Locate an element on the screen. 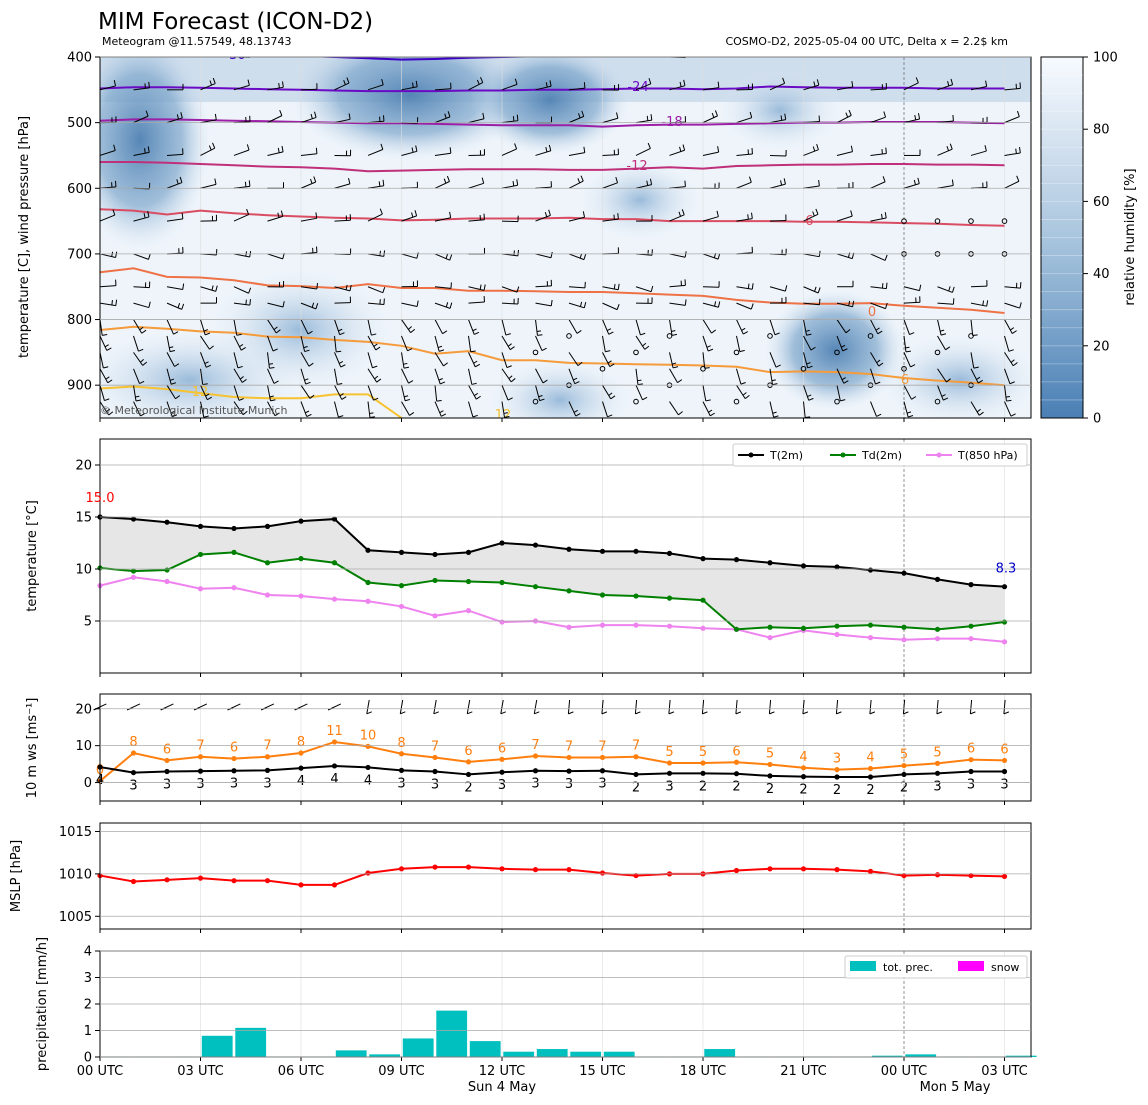 This screenshot has width=1148, height=1105. y-tick-label: 900 is located at coordinates (79, 386).